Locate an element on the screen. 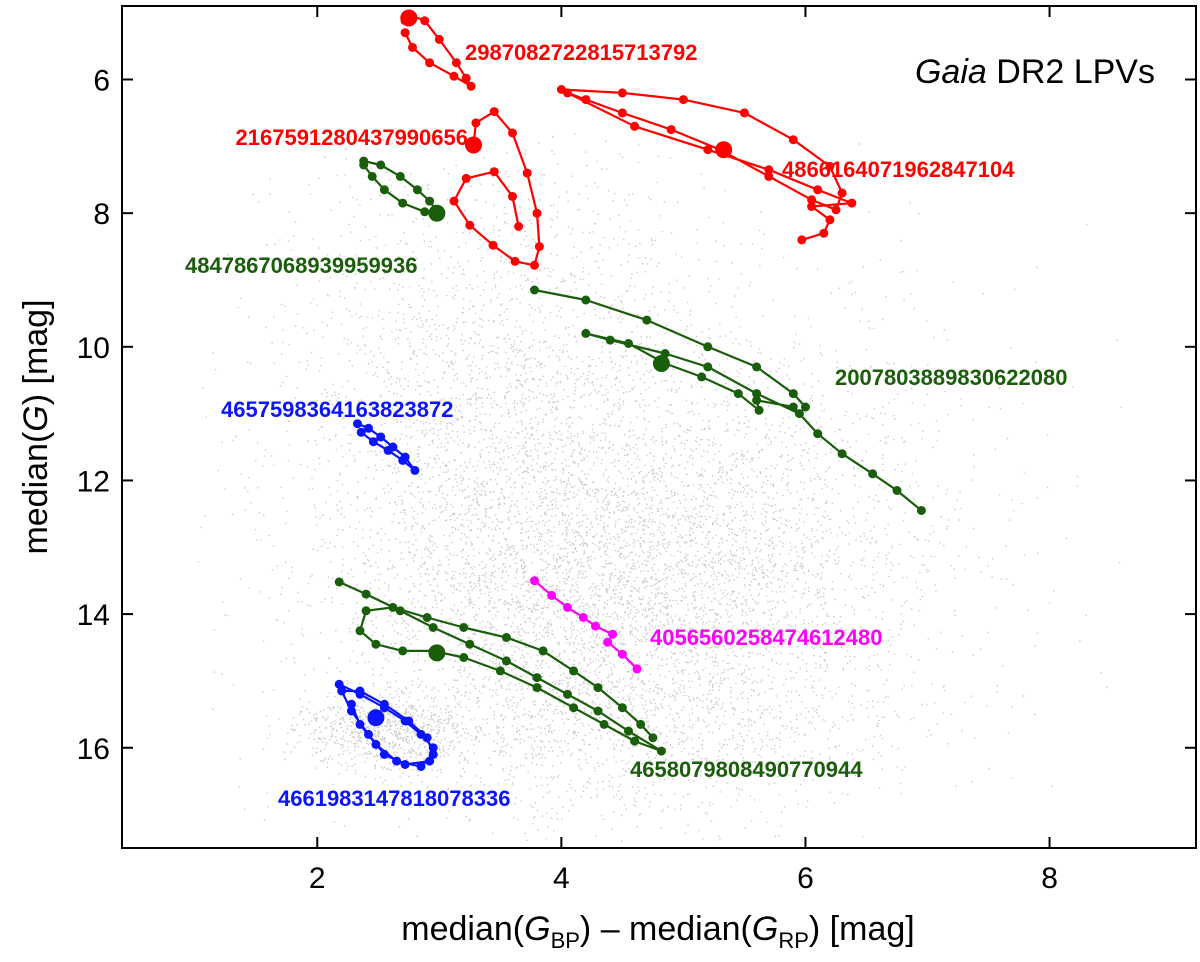 The image size is (1200, 962). chart-title: Gaia DR2 LPVs is located at coordinates (1035, 72).